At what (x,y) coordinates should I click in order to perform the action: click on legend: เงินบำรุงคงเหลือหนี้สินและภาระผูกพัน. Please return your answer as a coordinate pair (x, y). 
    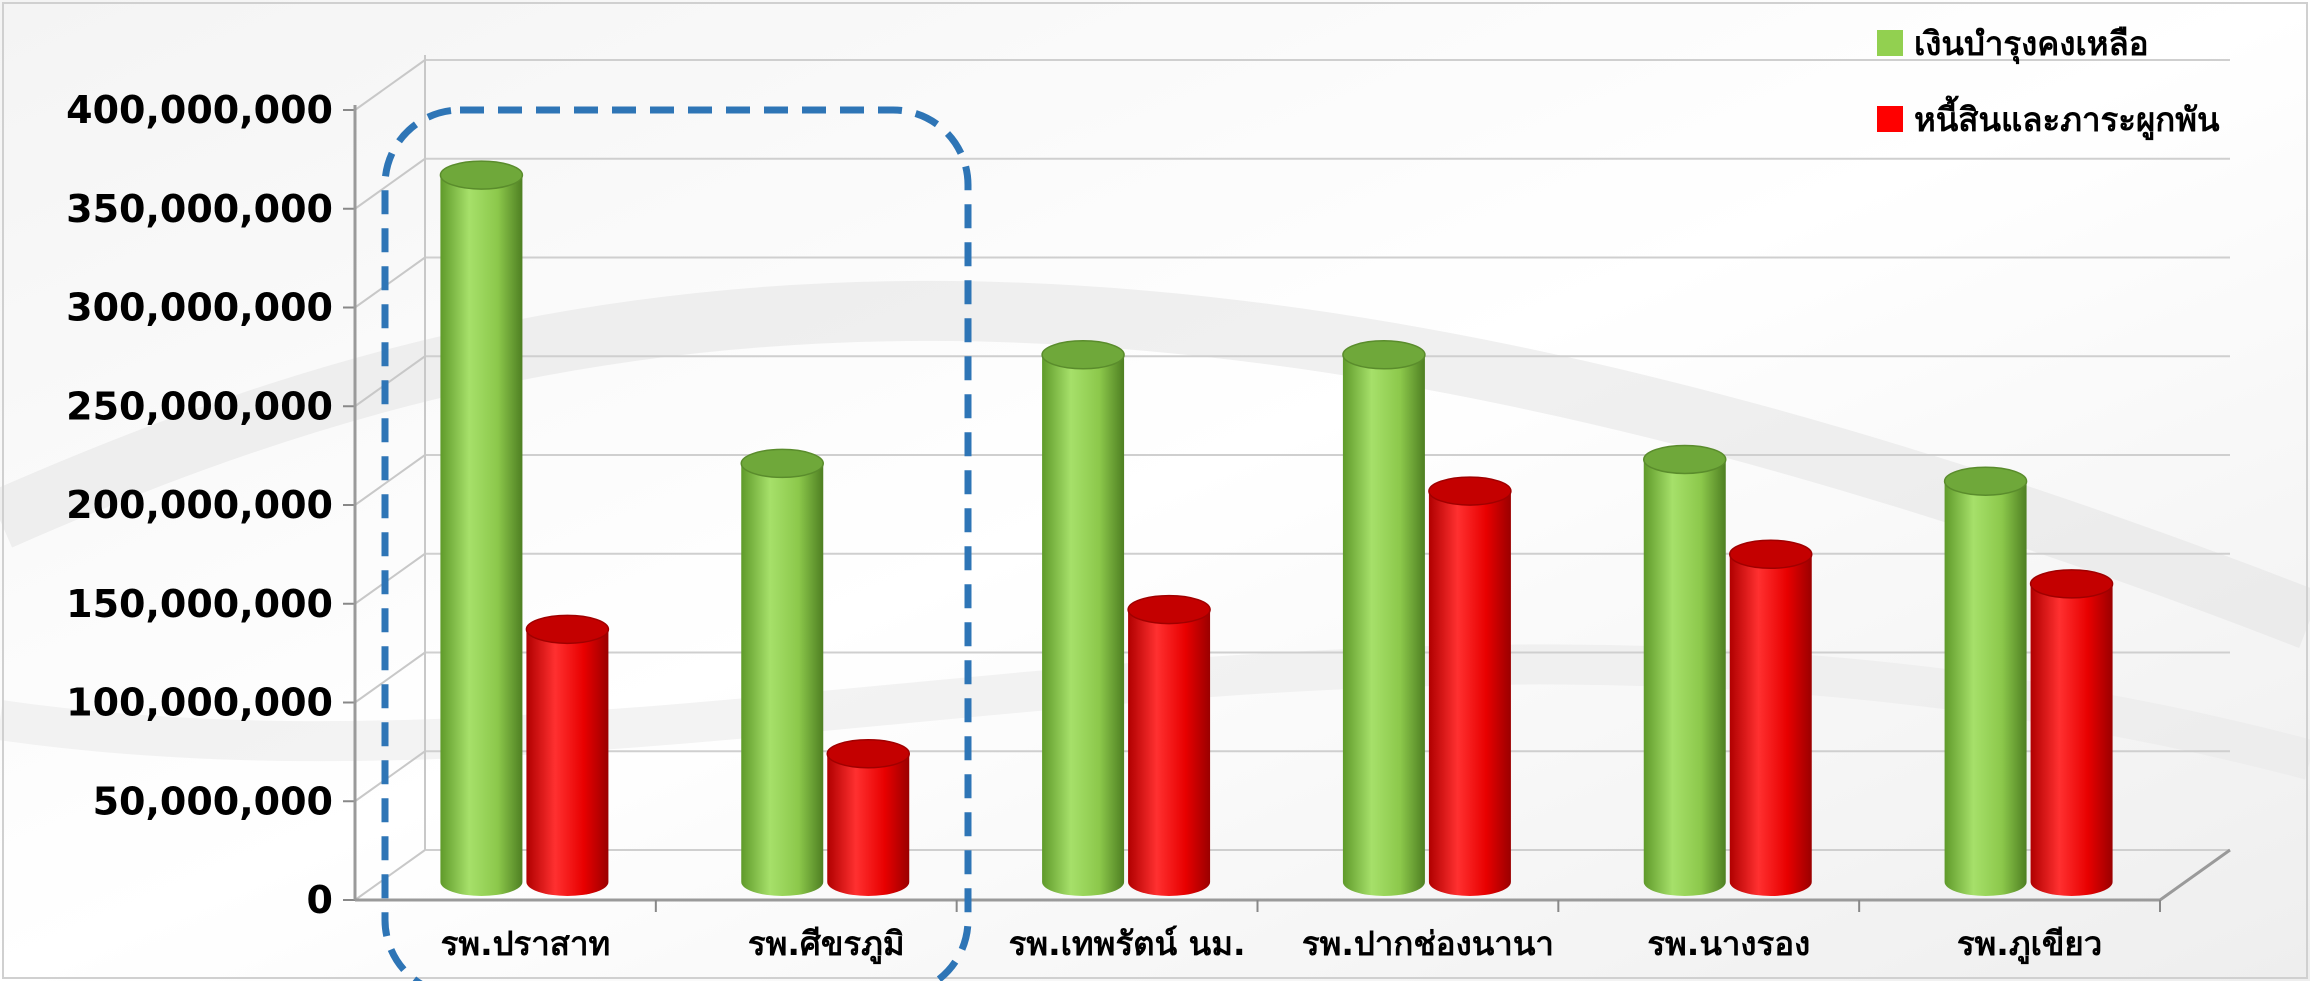
    Looking at the image, I should click on (2048, 82).